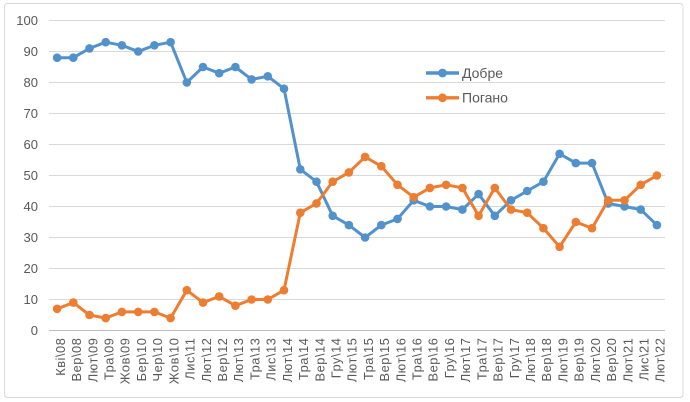  Describe the element at coordinates (660, 360) in the screenshot. I see `svg-text: Лют\22` at that location.